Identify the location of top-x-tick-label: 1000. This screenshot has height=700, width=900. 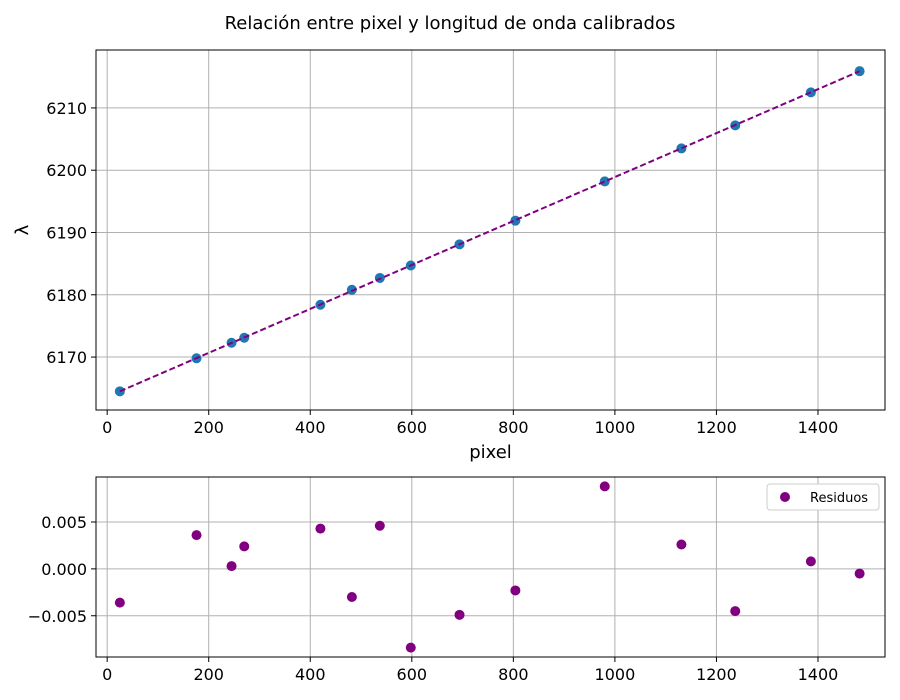
(615, 427).